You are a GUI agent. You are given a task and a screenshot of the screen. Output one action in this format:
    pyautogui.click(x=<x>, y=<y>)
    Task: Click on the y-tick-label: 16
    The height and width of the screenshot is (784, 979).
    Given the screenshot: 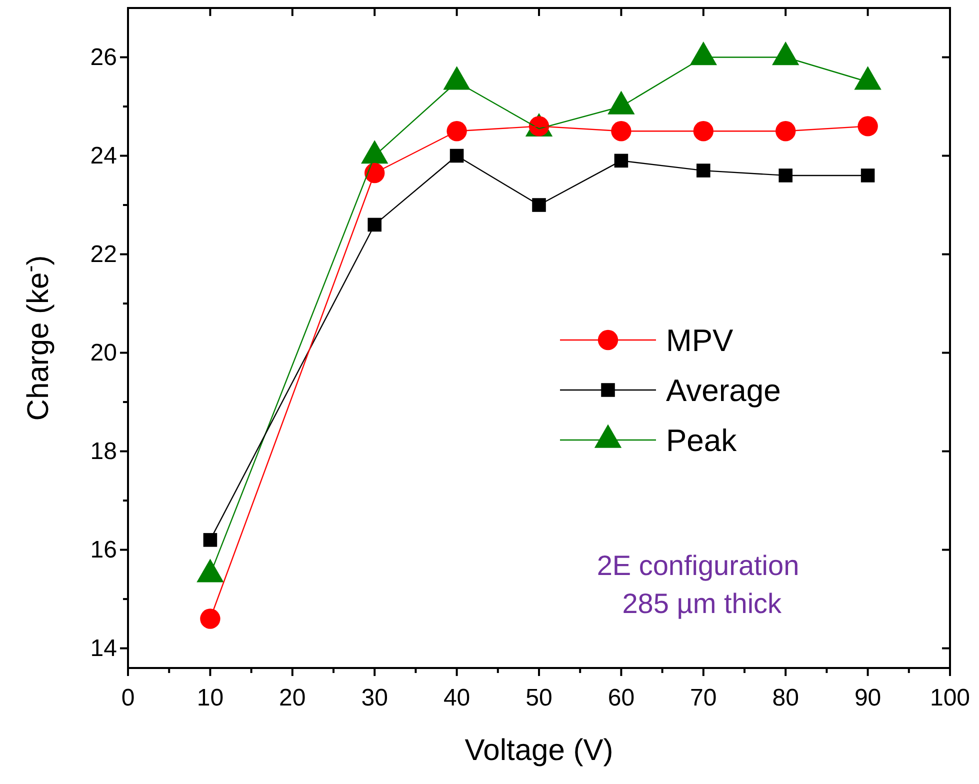 What is the action you would take?
    pyautogui.click(x=103, y=550)
    